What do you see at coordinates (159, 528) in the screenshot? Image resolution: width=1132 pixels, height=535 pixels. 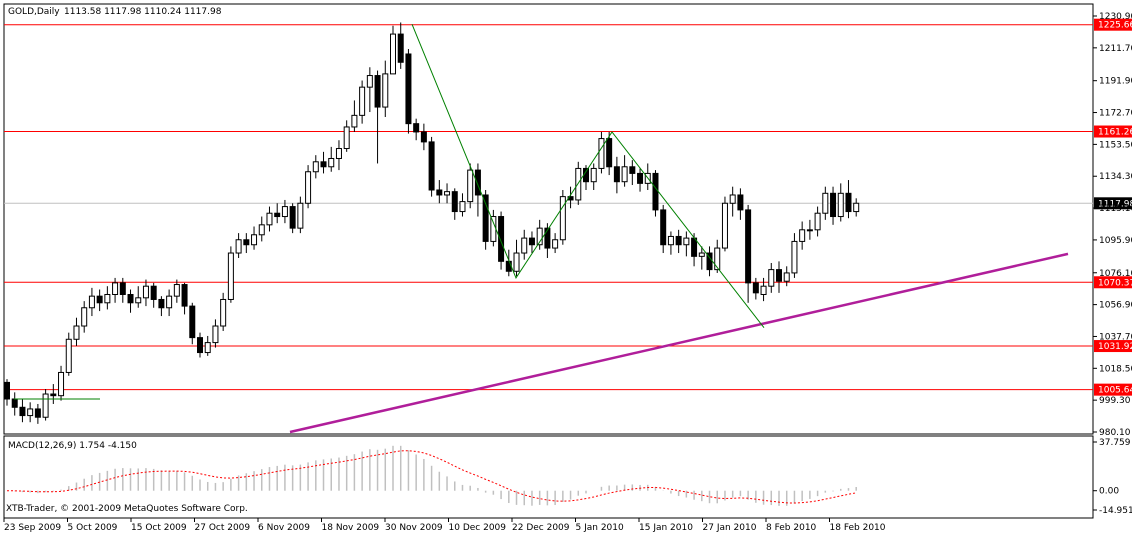 I see `time-tick-label: 15 Oct 2009` at bounding box center [159, 528].